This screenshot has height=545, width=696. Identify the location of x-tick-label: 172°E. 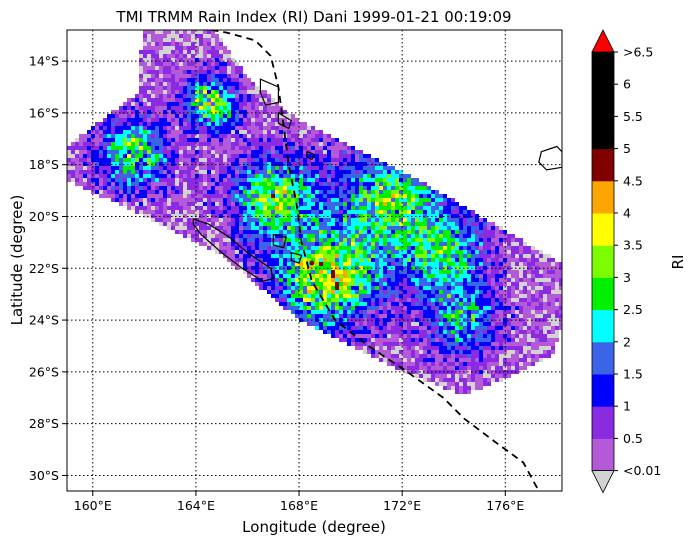
(402, 505).